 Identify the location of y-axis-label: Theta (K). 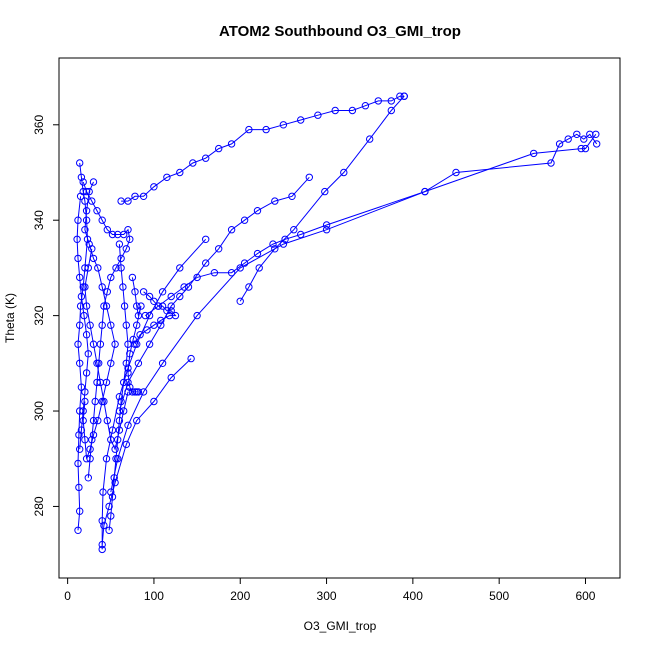
(10, 318).